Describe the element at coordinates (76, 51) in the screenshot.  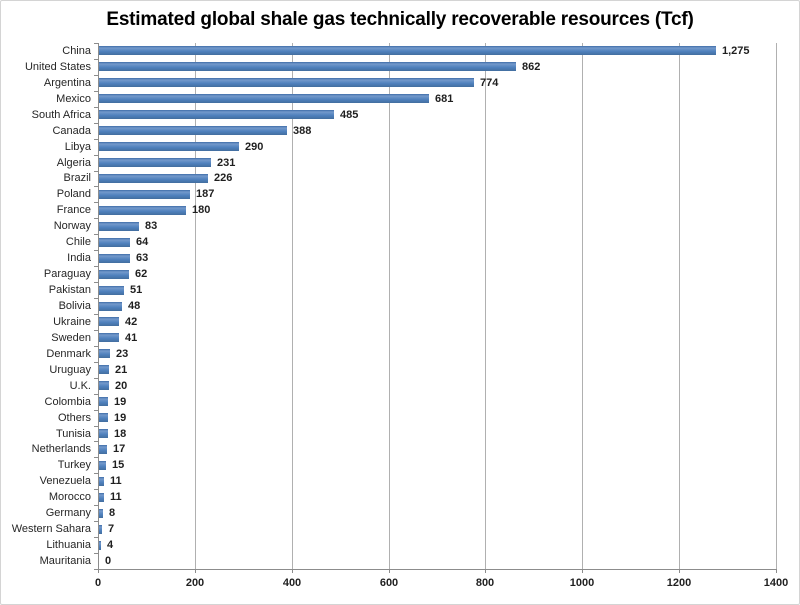
I see `category-label: China` at that location.